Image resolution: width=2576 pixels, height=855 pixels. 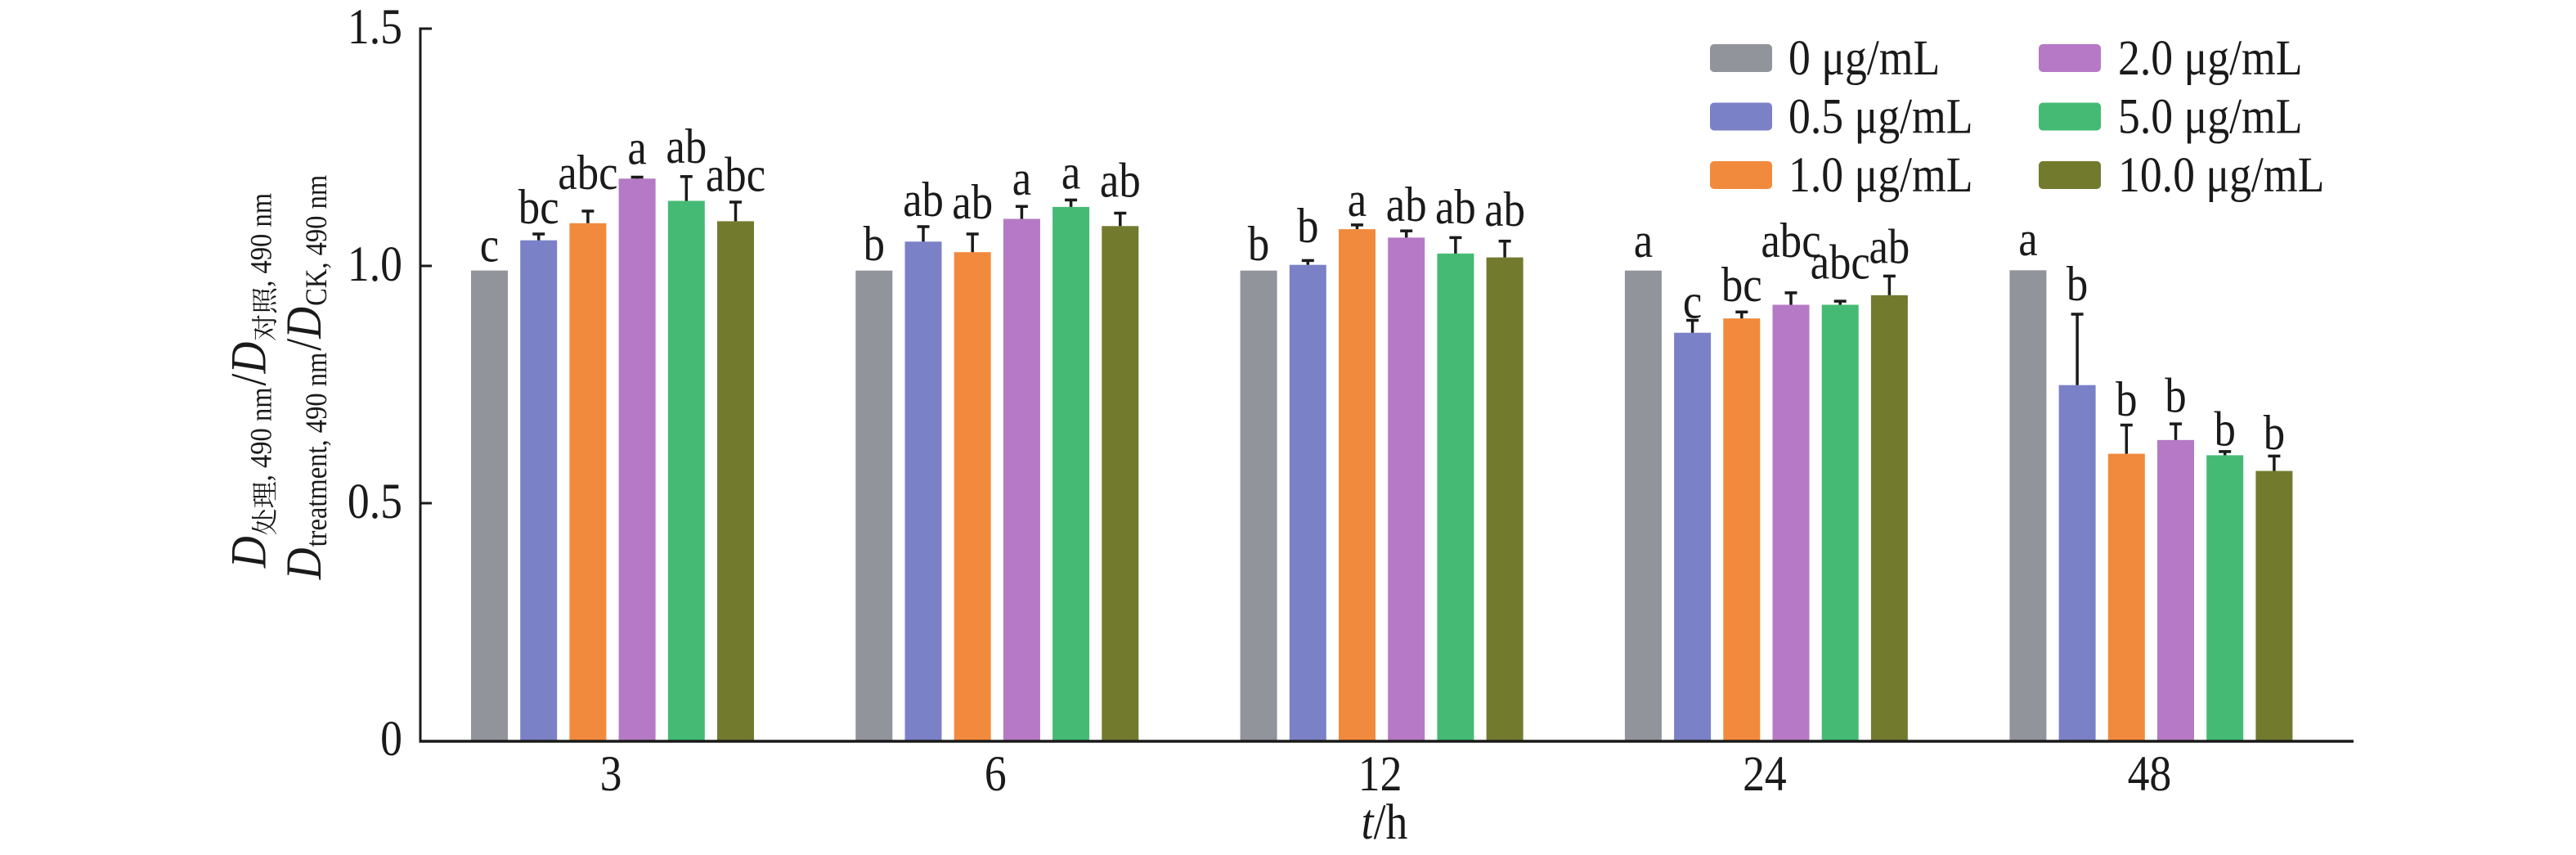 I want to click on svg-text: t/h, so click(x=1385, y=823).